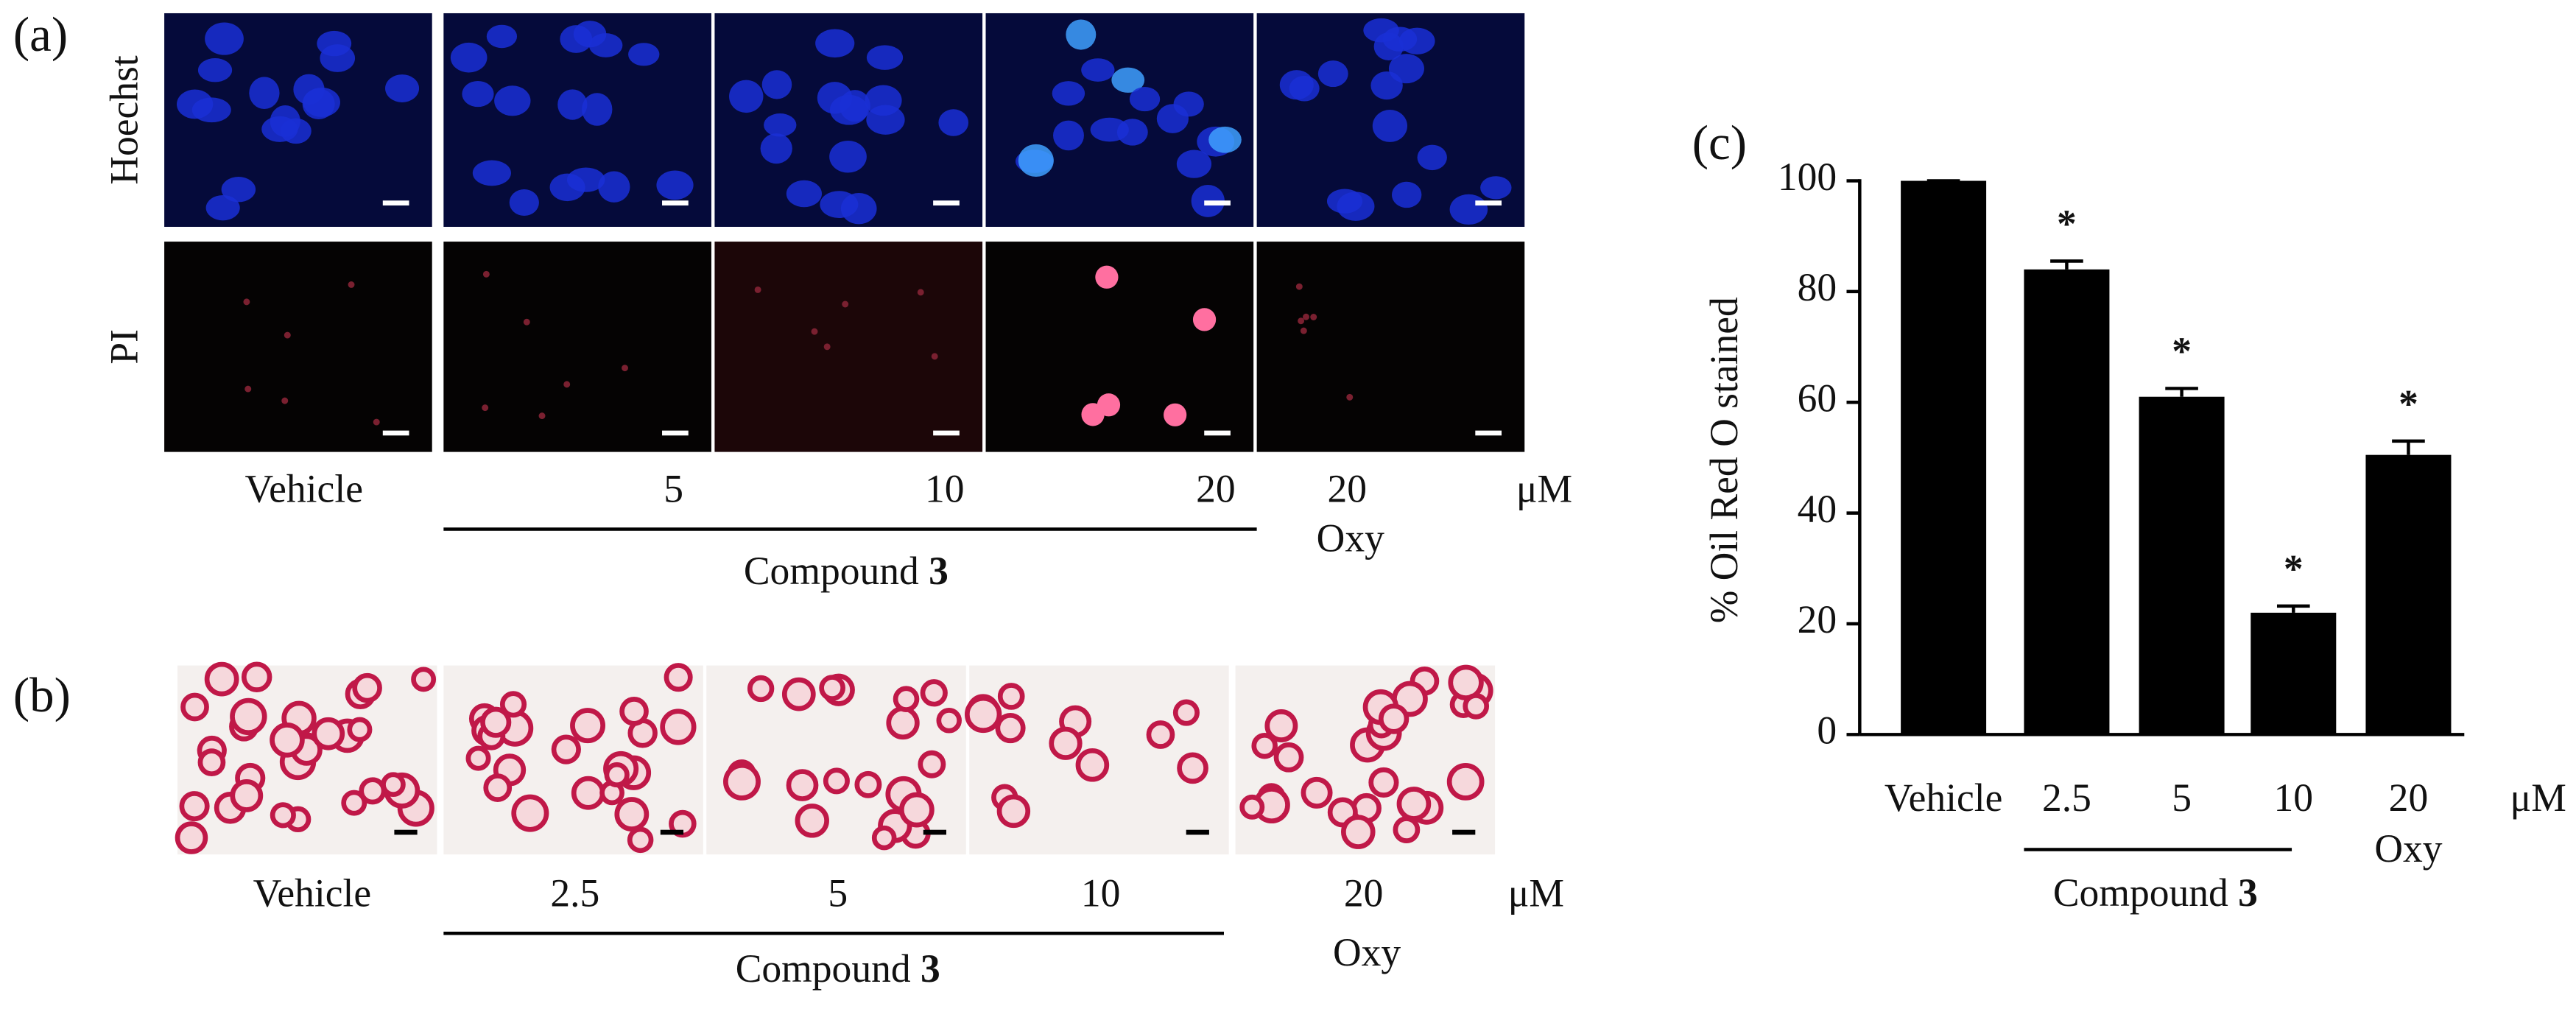  Describe the element at coordinates (2409, 798) in the screenshot. I see `x-tick-label: 20` at that location.